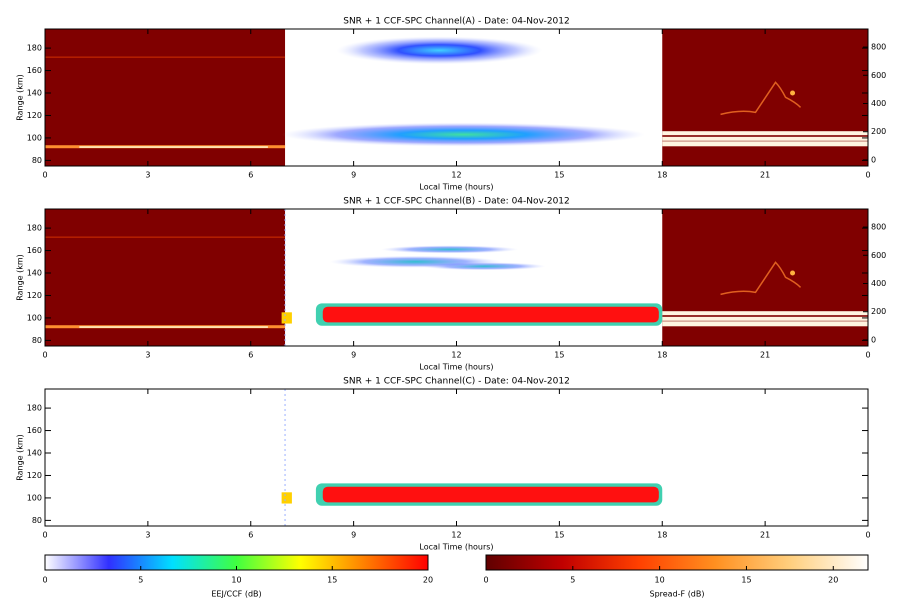 This screenshot has width=900, height=600. Describe the element at coordinates (472, 457) in the screenshot. I see `heatmap` at that location.